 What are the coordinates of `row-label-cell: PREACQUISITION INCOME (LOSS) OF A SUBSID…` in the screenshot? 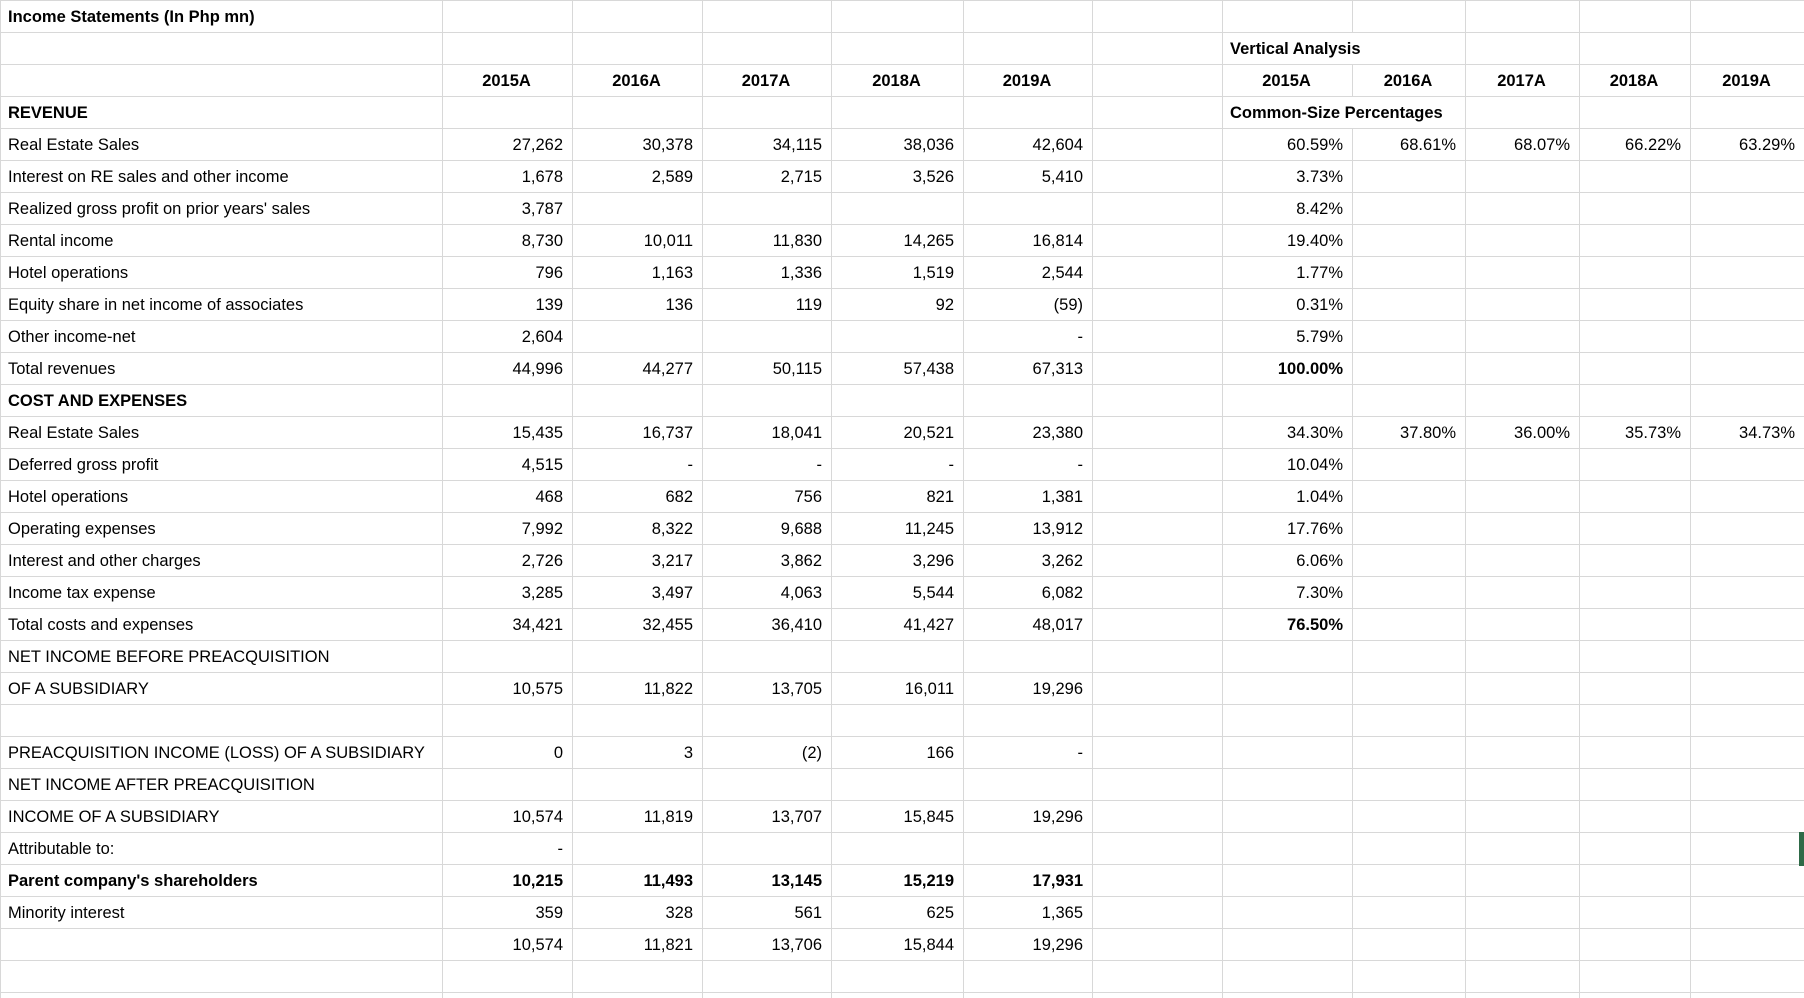 It's located at (221, 752).